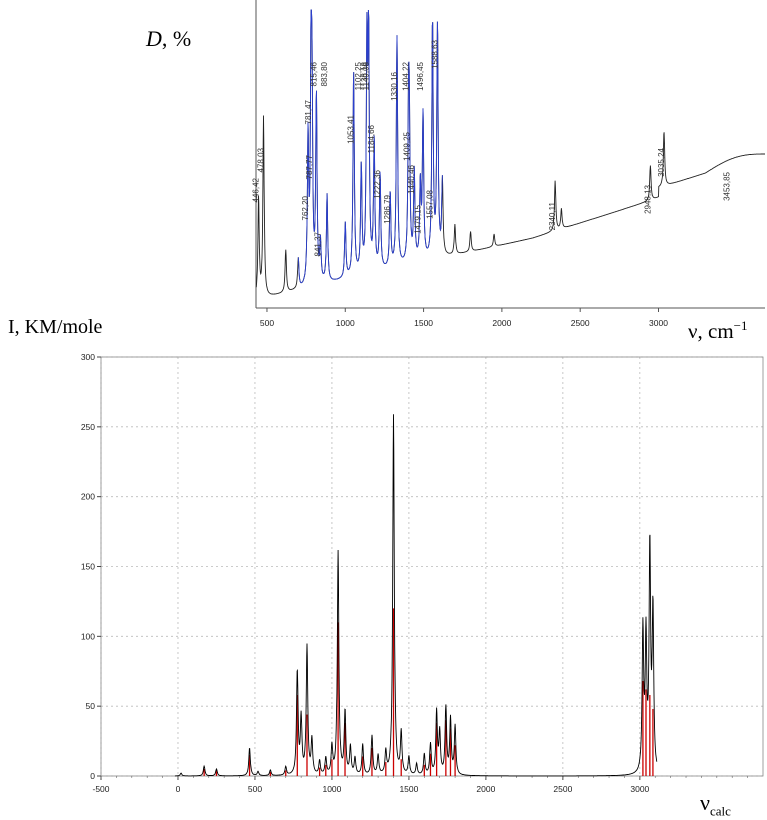 This screenshot has height=820, width=767. What do you see at coordinates (88, 357) in the screenshot?
I see `bottom-y-tick-label: 300` at bounding box center [88, 357].